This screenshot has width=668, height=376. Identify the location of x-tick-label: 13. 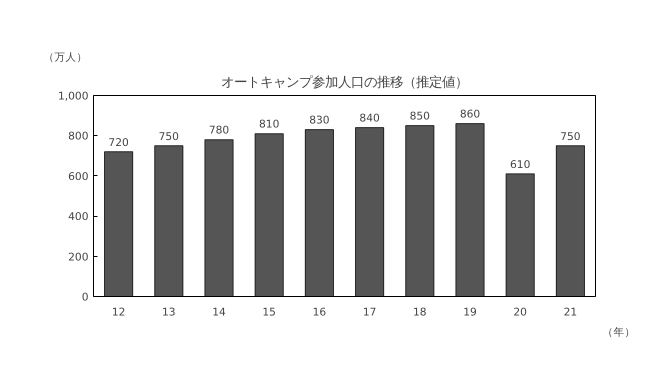
(169, 312).